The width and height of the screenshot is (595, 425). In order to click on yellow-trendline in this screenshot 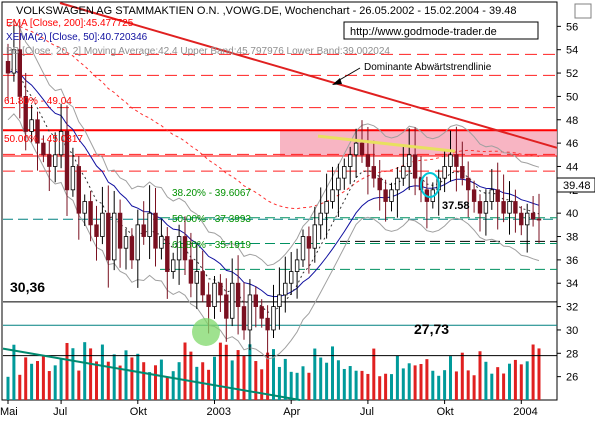, I will do `click(386, 143)`.